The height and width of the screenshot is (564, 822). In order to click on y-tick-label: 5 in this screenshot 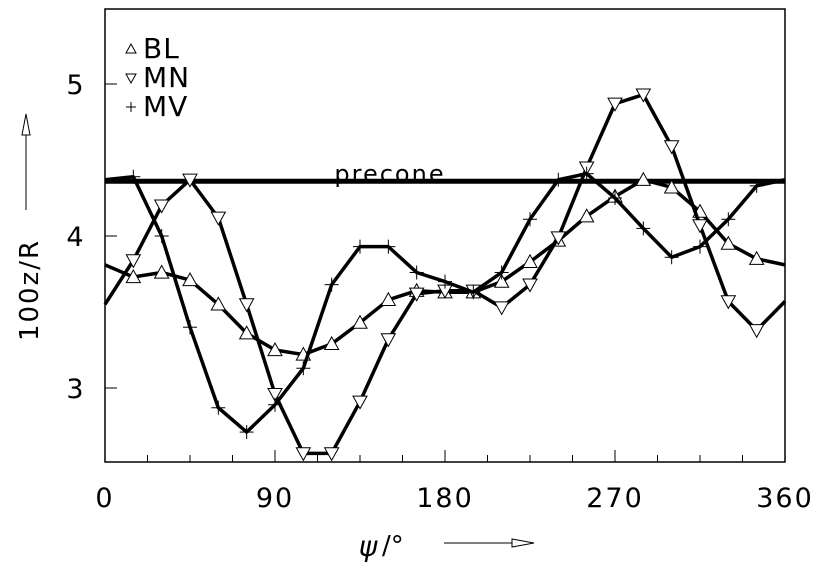, I will do `click(74, 85)`.